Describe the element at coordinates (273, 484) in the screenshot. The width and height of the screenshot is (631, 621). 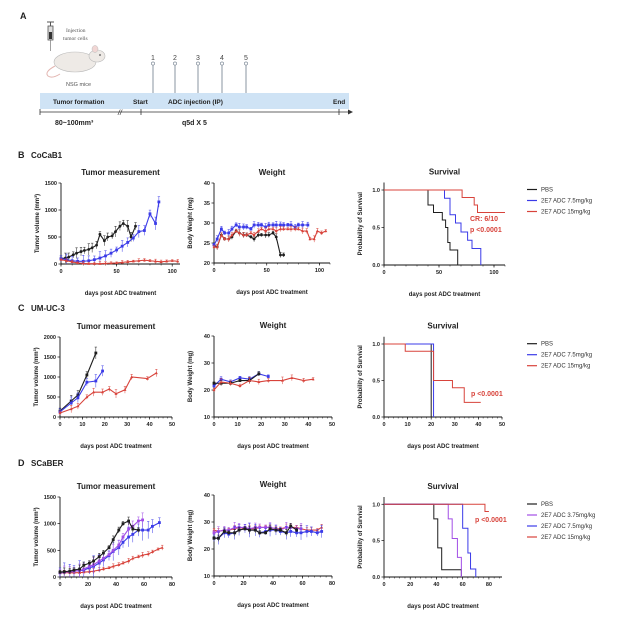
I see `chart-title: Weight` at that location.